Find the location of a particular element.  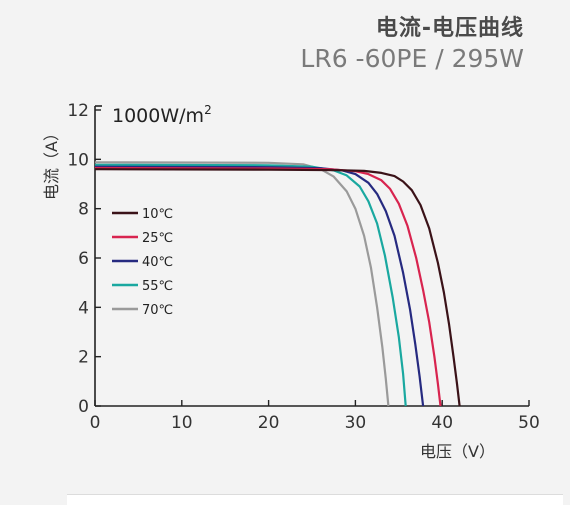

x-tick-label: 50 is located at coordinates (529, 423).